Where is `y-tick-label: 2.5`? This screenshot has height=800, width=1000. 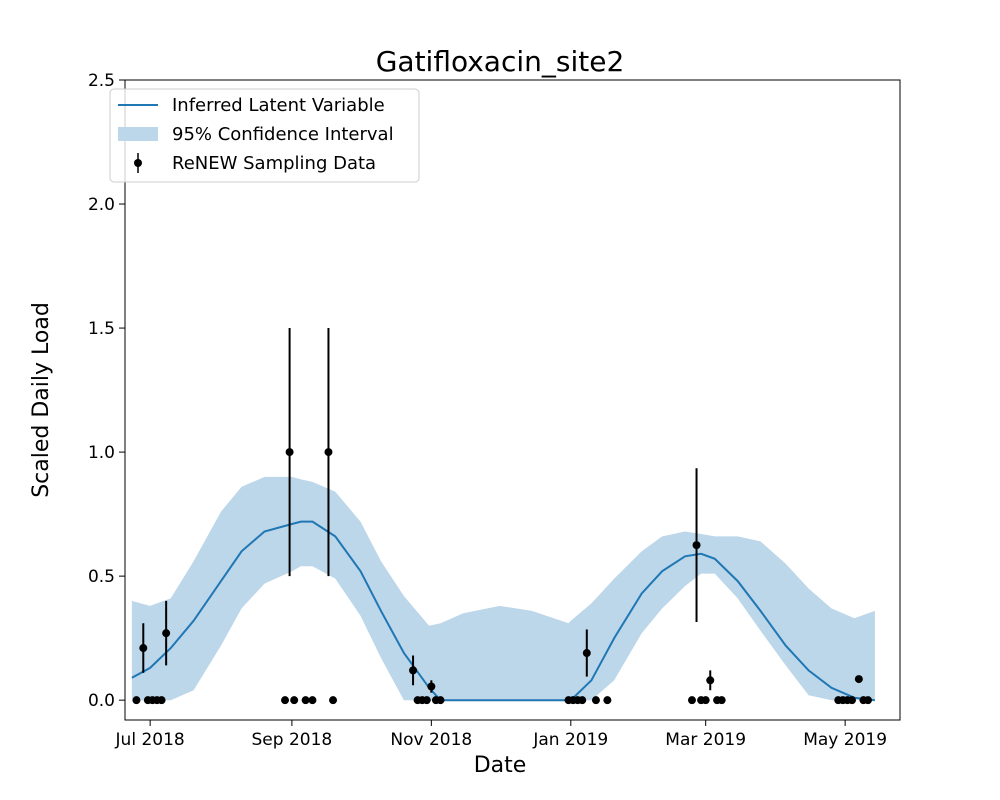
y-tick-label: 2.5 is located at coordinates (101, 81).